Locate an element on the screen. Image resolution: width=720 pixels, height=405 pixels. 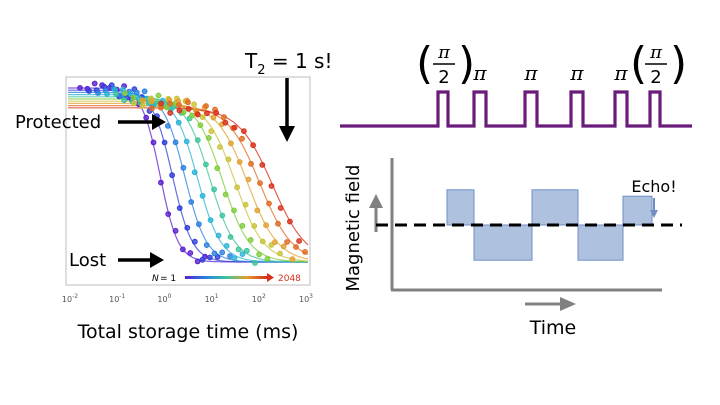
n-legend-gradient is located at coordinates (226, 277).